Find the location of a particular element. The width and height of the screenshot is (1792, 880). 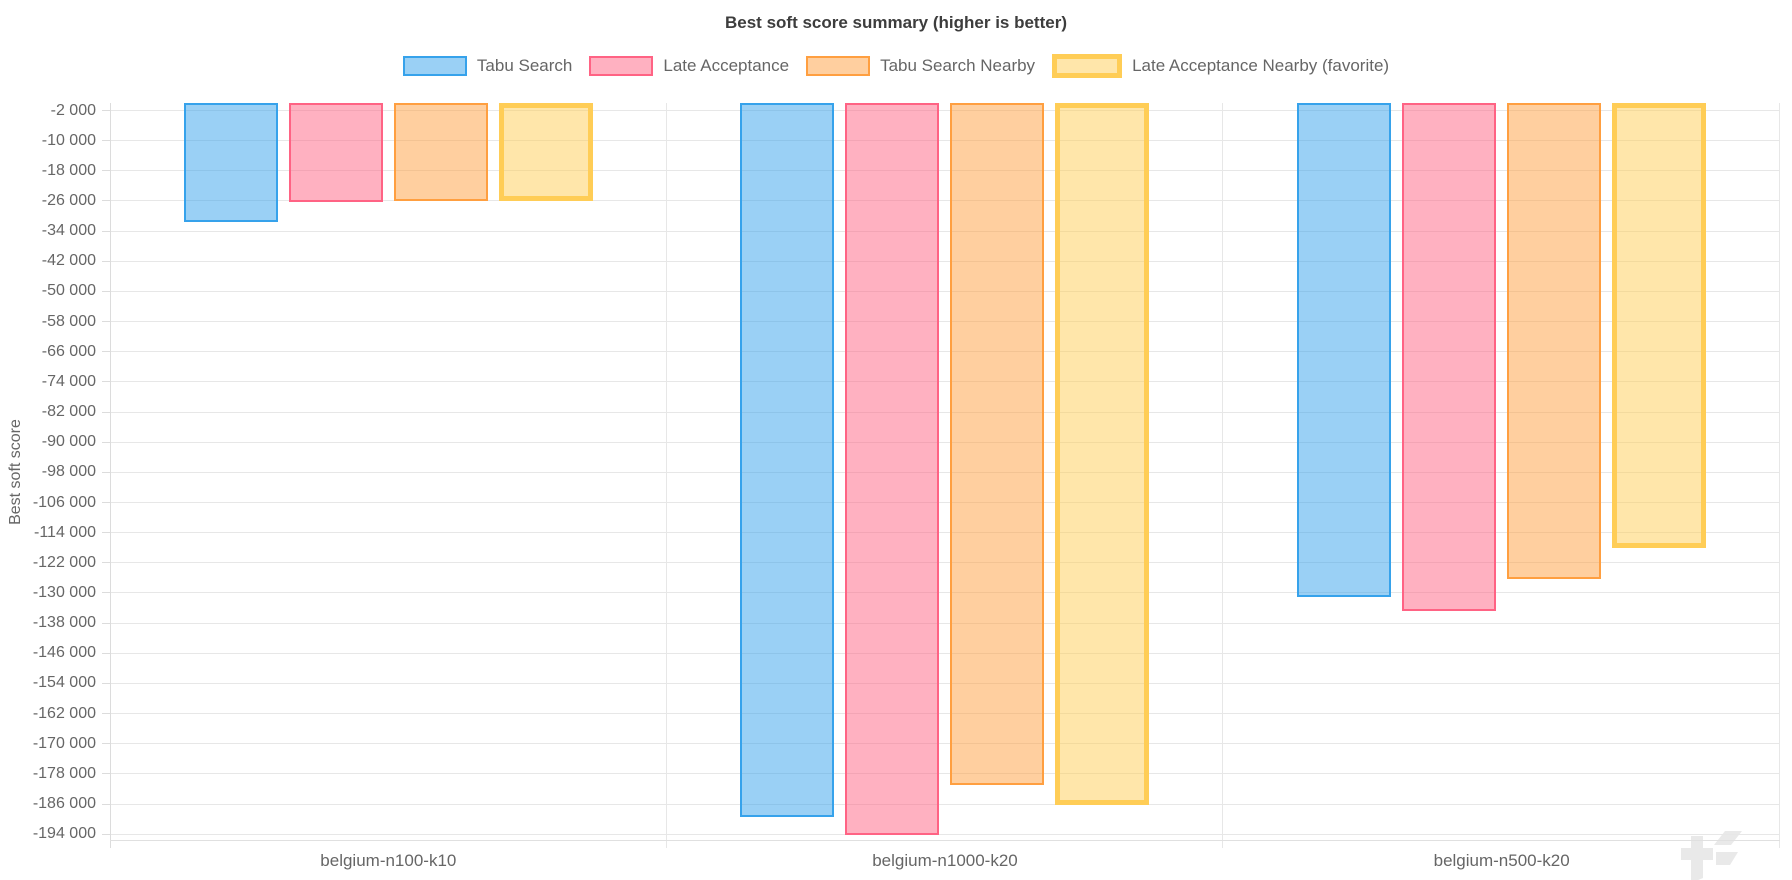

x-axis-line is located at coordinates (945, 840).